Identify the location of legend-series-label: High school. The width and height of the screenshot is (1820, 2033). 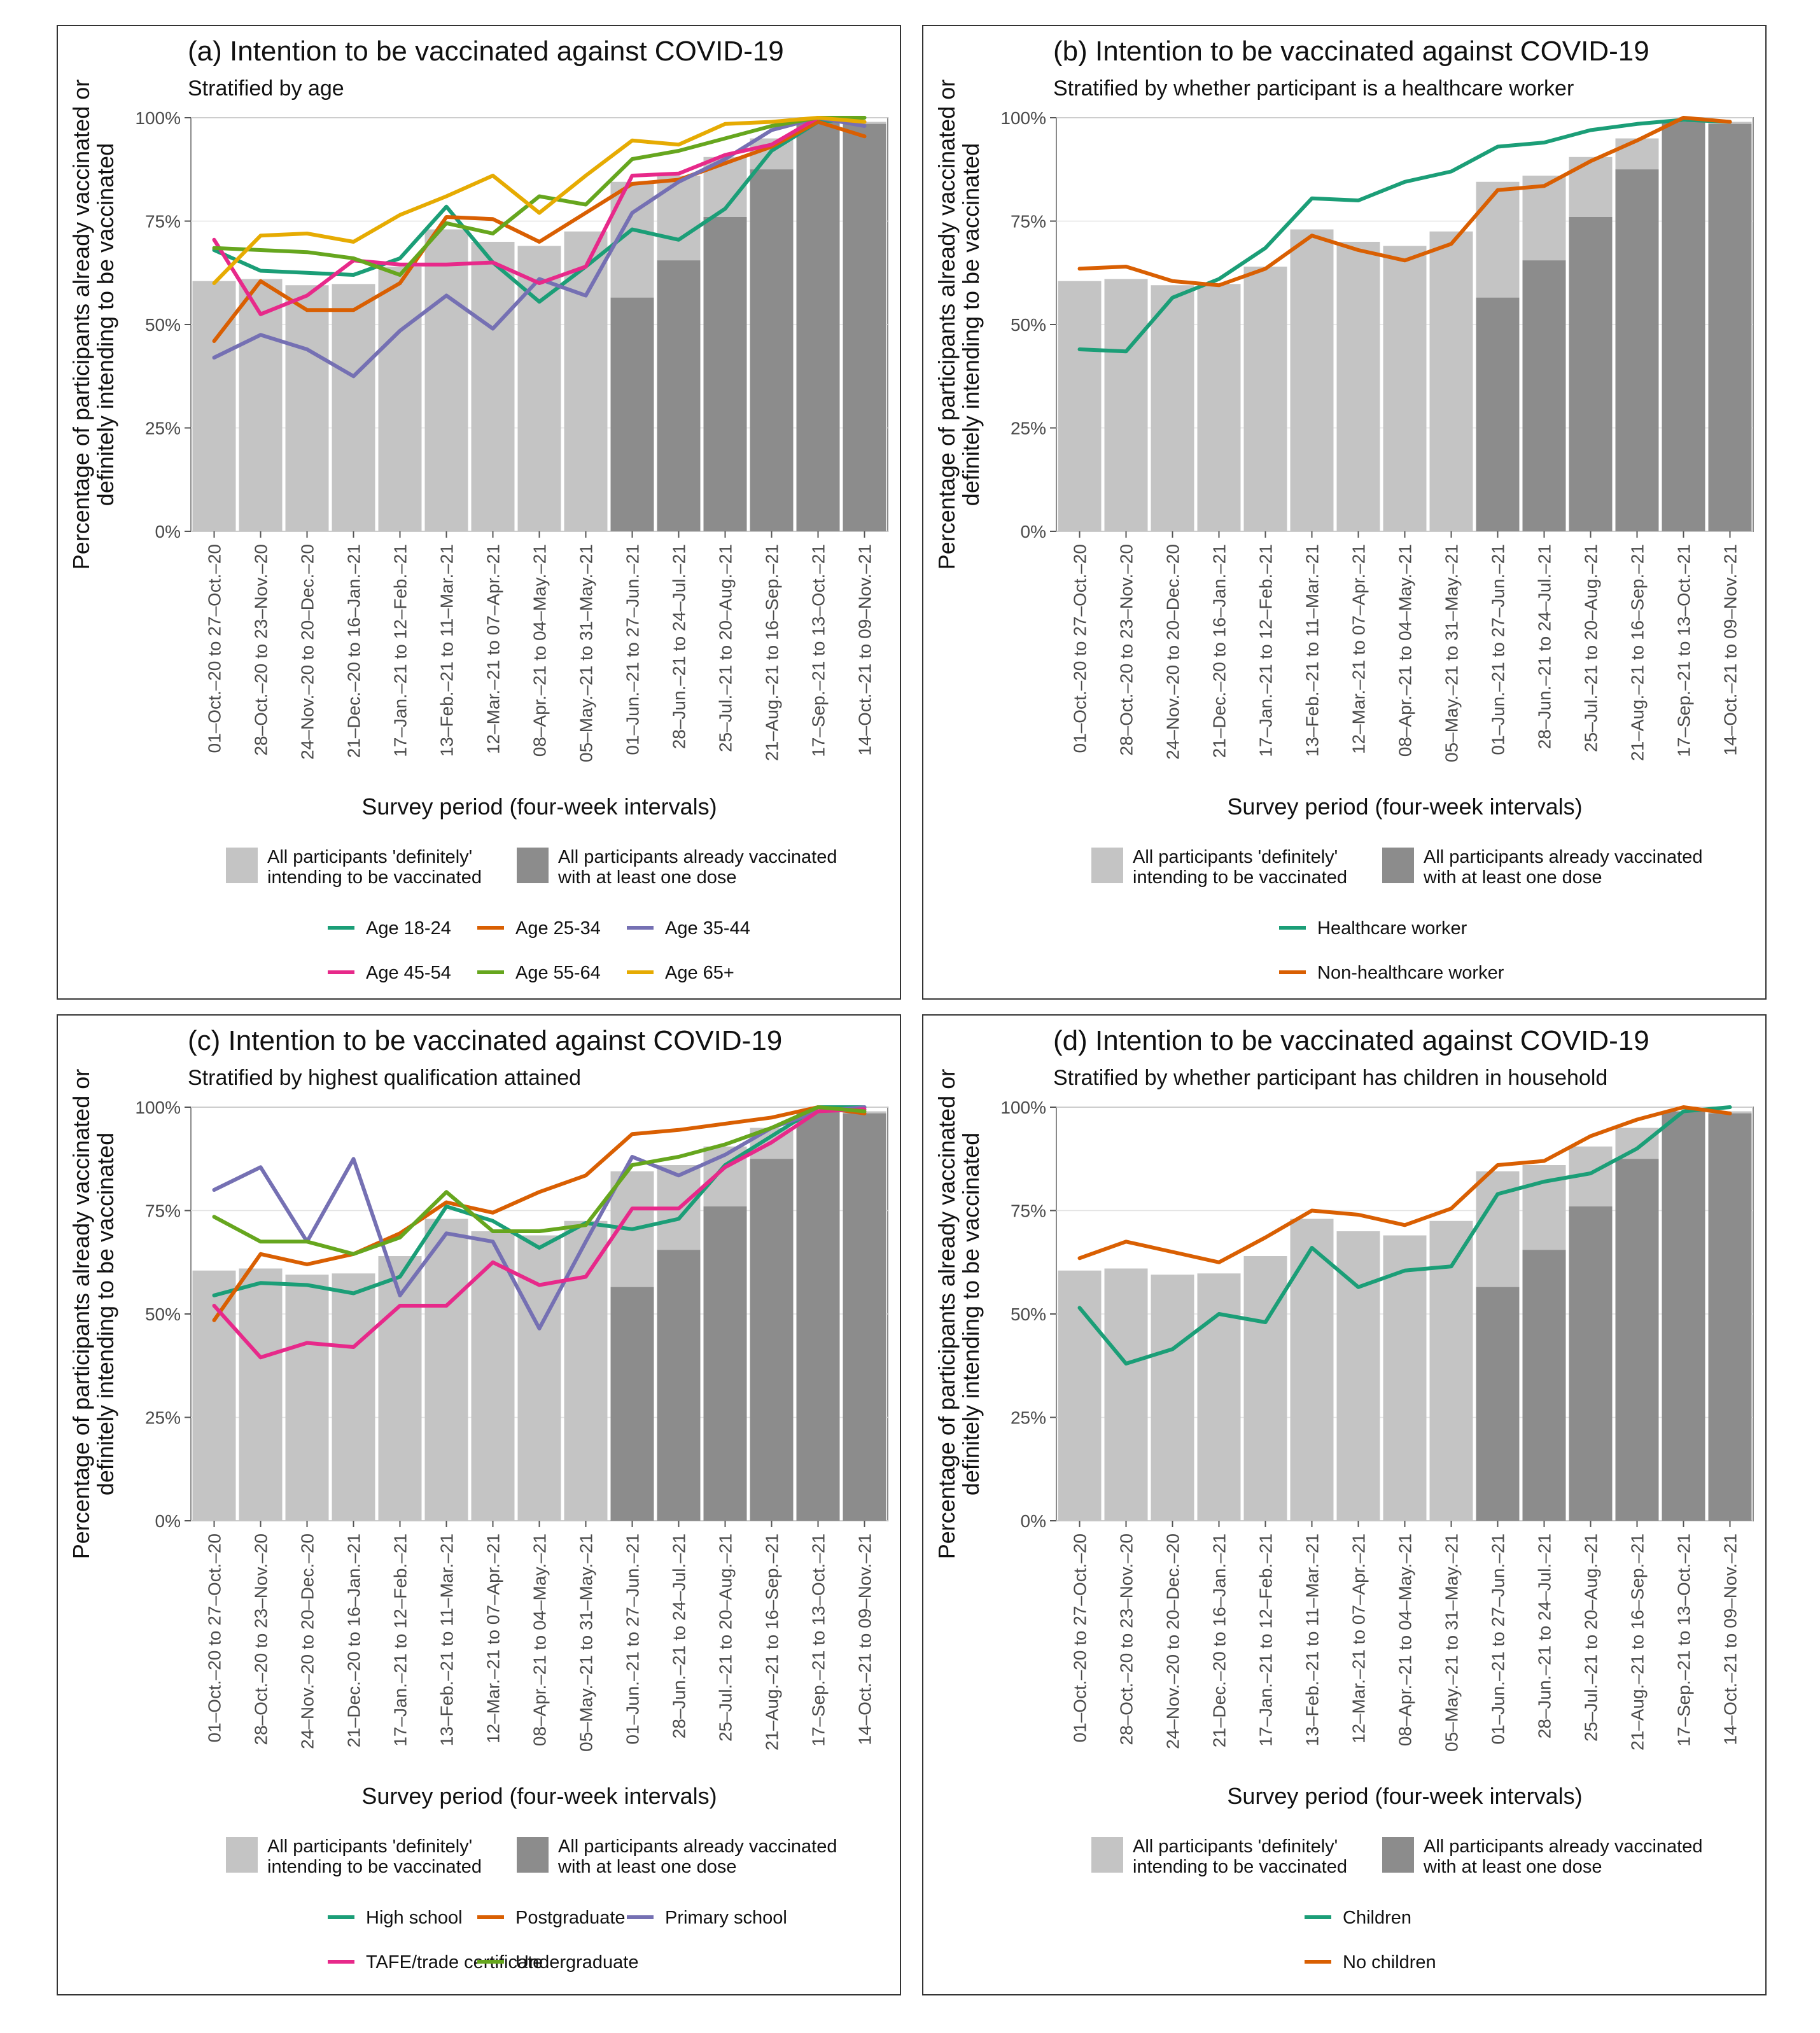
(414, 1918).